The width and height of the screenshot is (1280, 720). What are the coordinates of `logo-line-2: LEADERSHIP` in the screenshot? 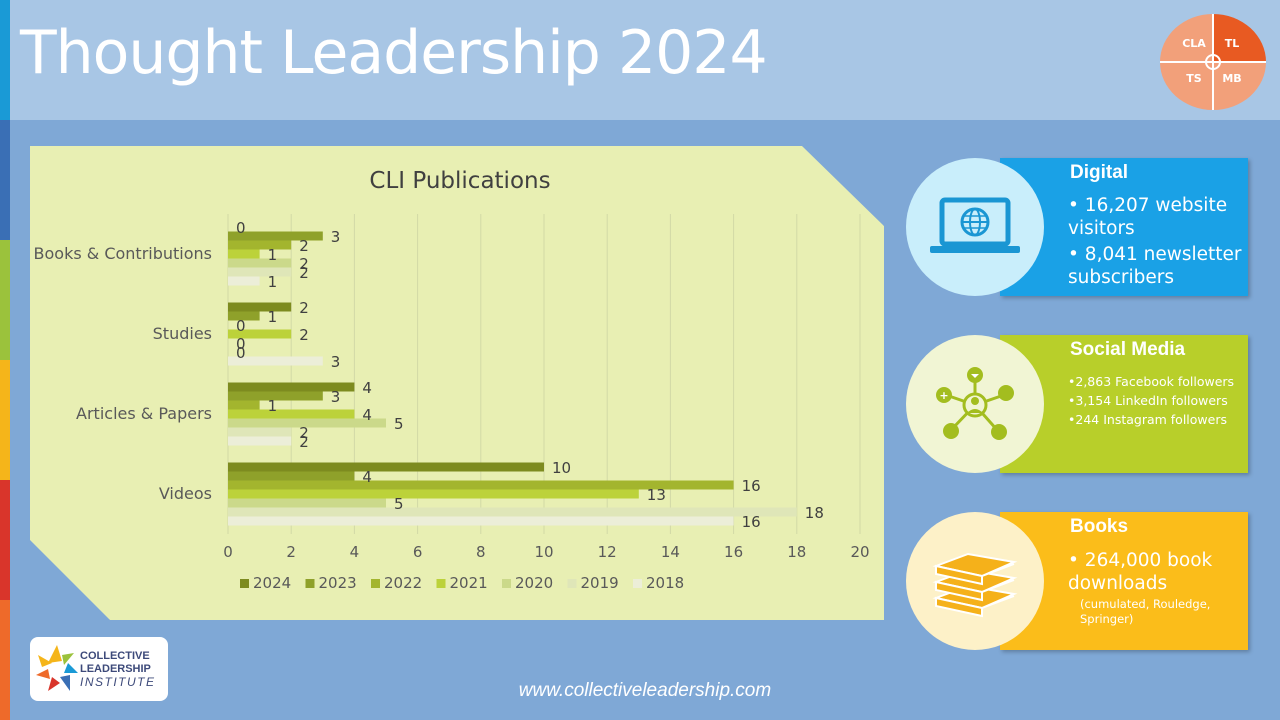 It's located at (115, 669).